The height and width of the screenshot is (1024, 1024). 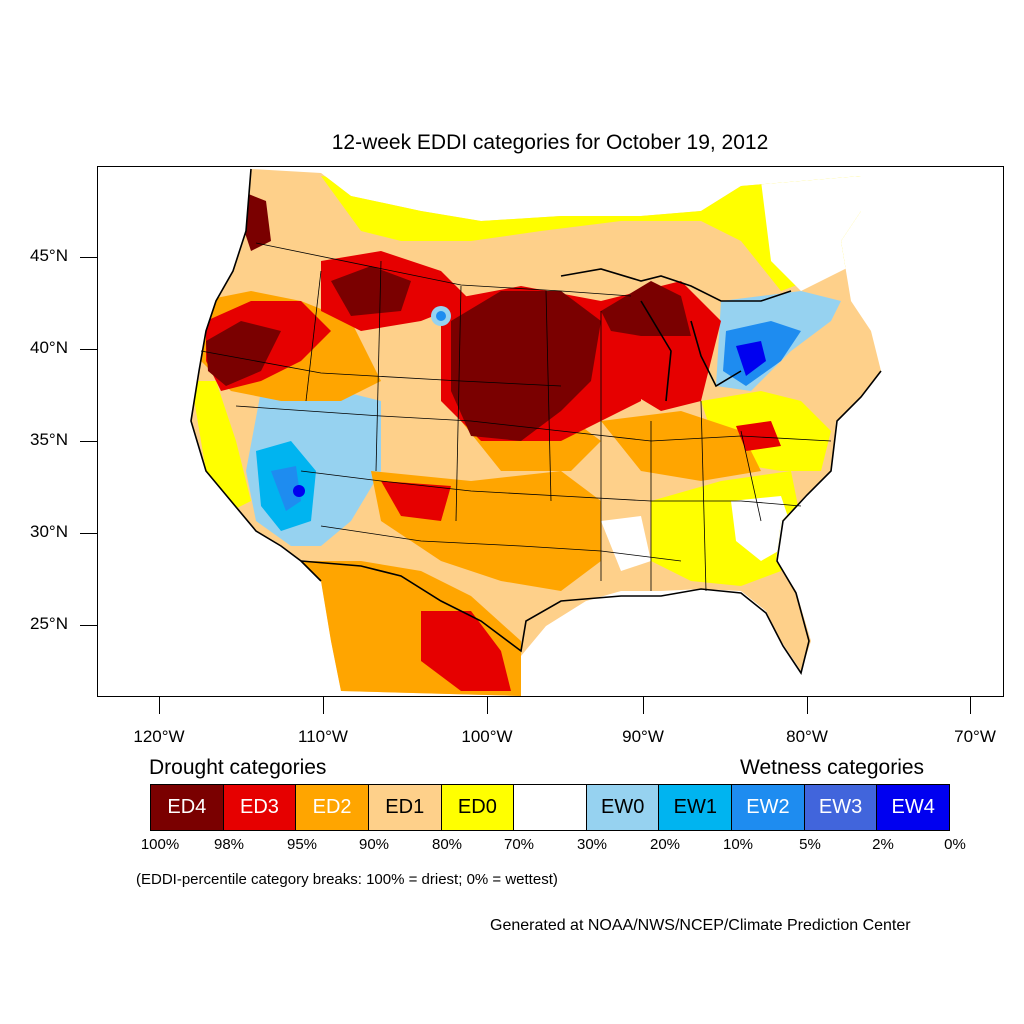 I want to click on legend-break-5: 5%, so click(x=810, y=844).